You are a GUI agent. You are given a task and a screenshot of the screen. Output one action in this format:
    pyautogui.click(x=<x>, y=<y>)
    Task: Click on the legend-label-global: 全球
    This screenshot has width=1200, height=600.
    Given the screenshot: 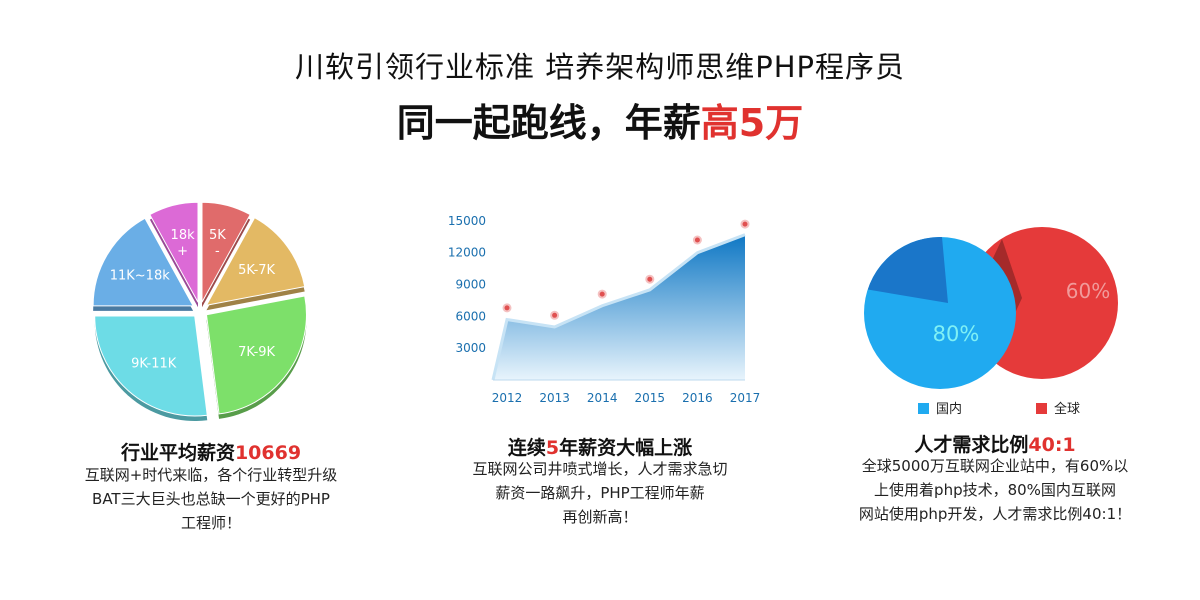 What is the action you would take?
    pyautogui.click(x=1067, y=409)
    